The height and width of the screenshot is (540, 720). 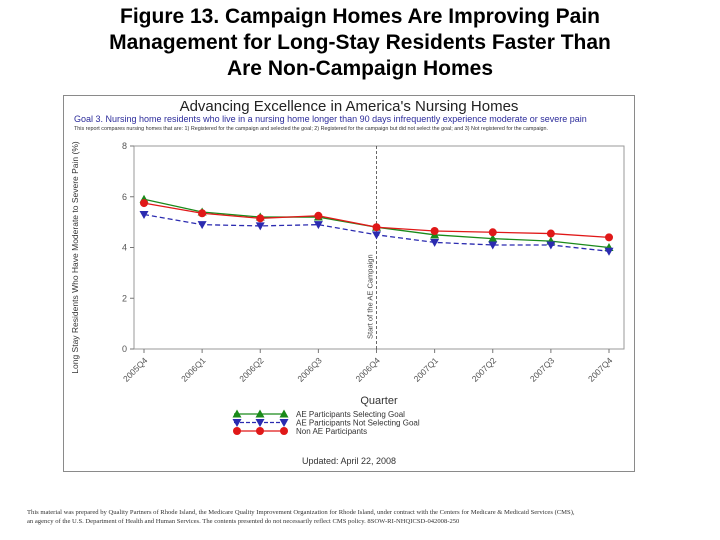 I want to click on x-tick-label: 2007Q2, so click(x=484, y=369).